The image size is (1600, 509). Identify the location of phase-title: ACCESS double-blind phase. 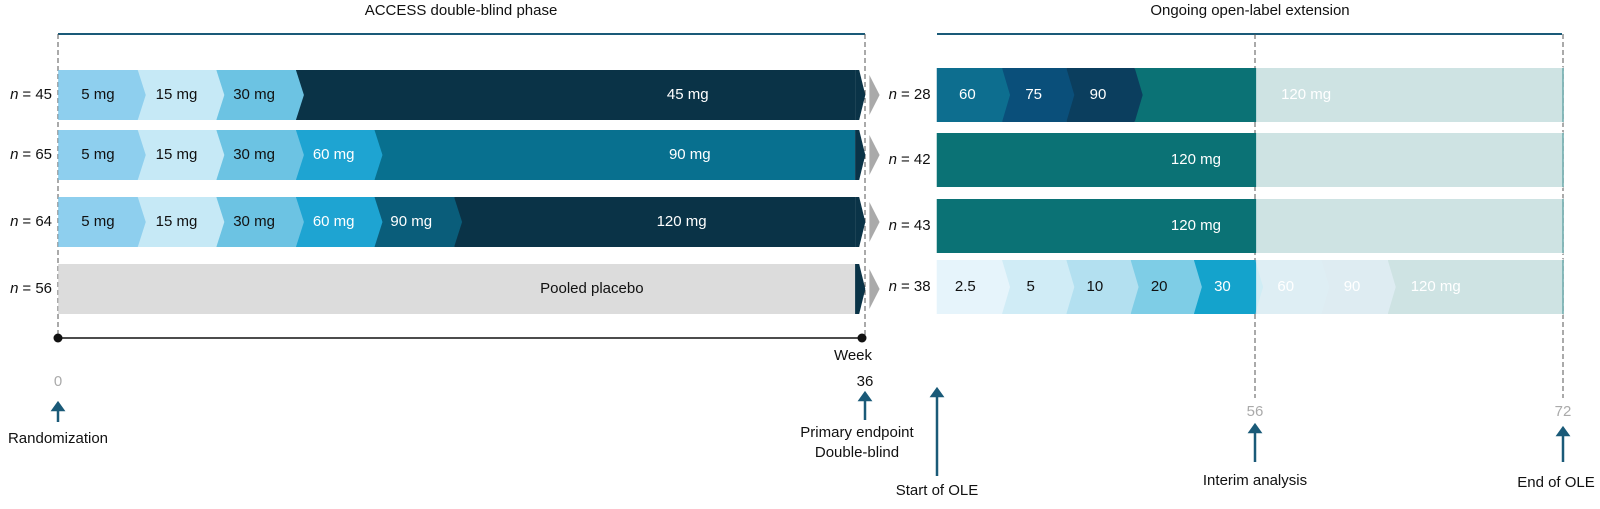
(461, 10).